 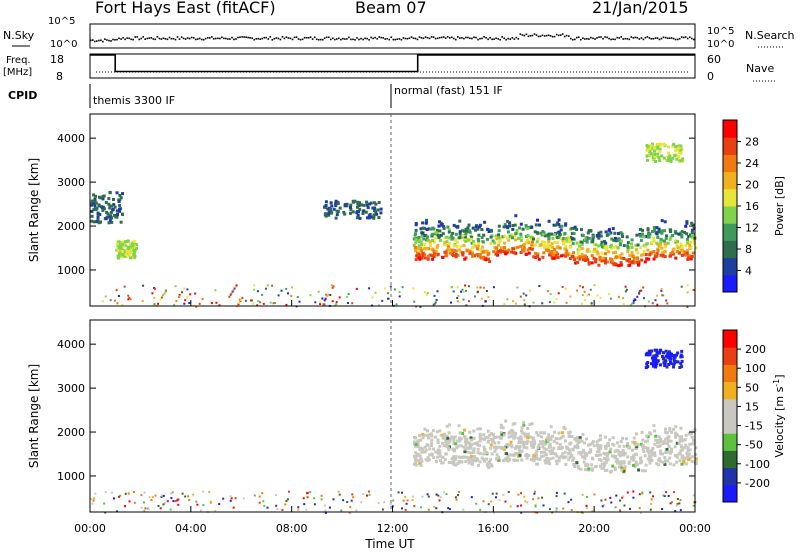 What do you see at coordinates (392, 63) in the screenshot?
I see `freq-trace` at bounding box center [392, 63].